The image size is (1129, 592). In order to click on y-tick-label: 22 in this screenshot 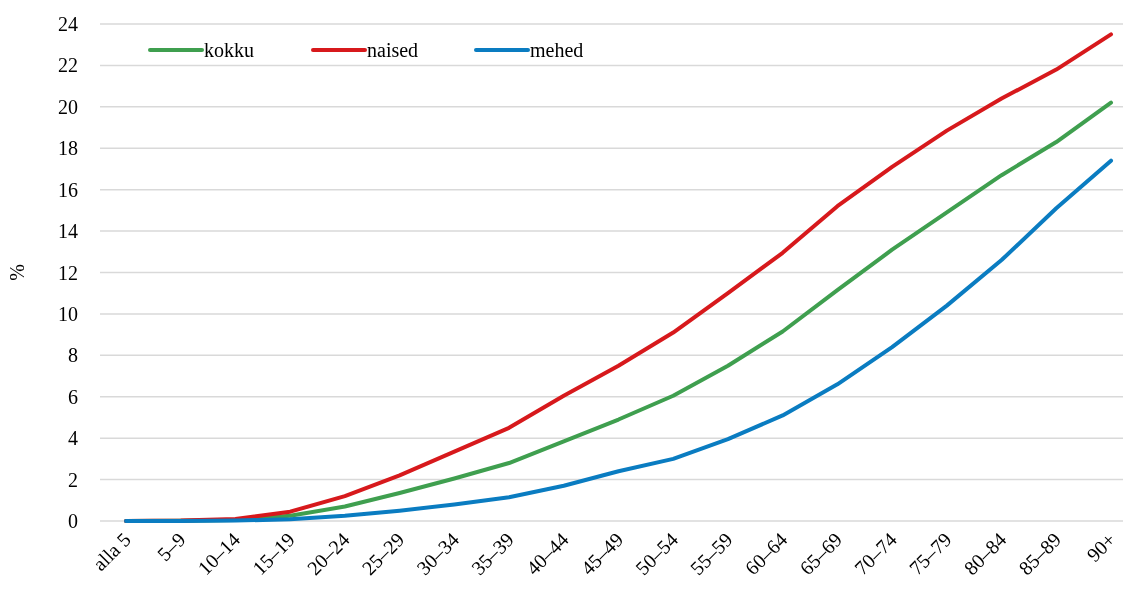, I will do `click(68, 65)`.